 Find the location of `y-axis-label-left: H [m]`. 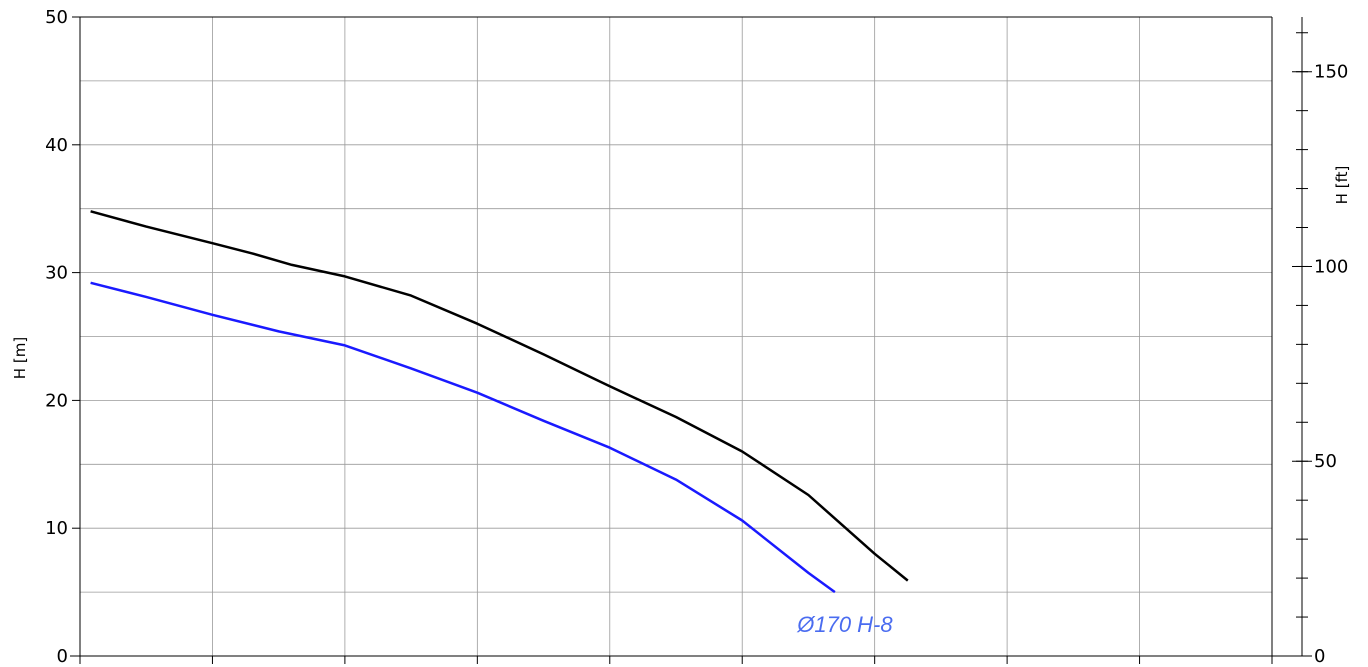

y-axis-label-left: H [m] is located at coordinates (20, 358).